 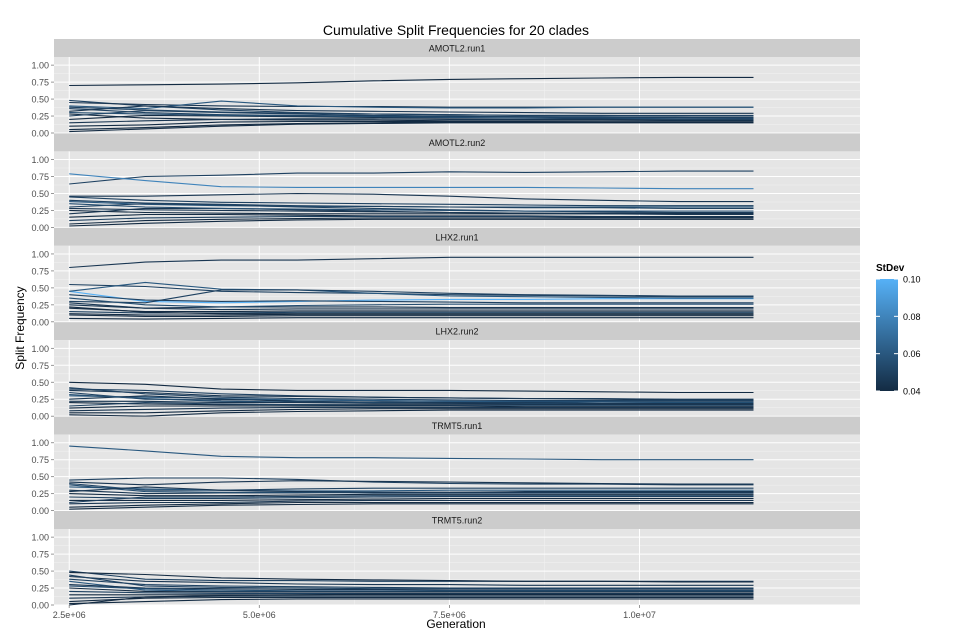 What do you see at coordinates (912, 280) in the screenshot?
I see `legend-break-label: 0.10` at bounding box center [912, 280].